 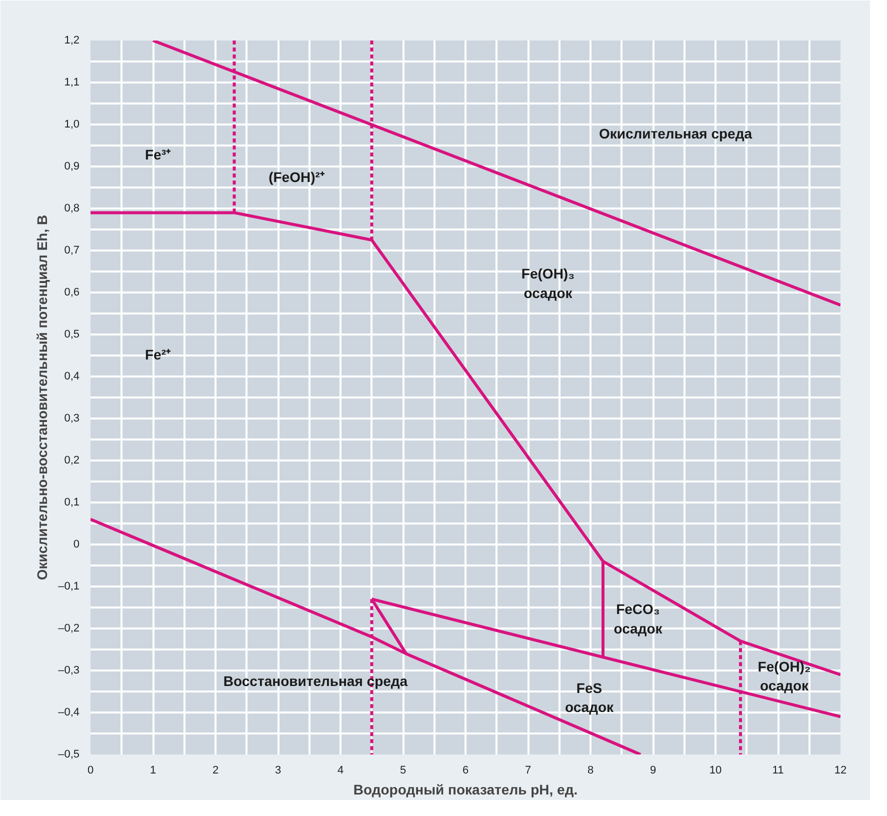 What do you see at coordinates (528, 770) in the screenshot?
I see `x-tick-label: 7` at bounding box center [528, 770].